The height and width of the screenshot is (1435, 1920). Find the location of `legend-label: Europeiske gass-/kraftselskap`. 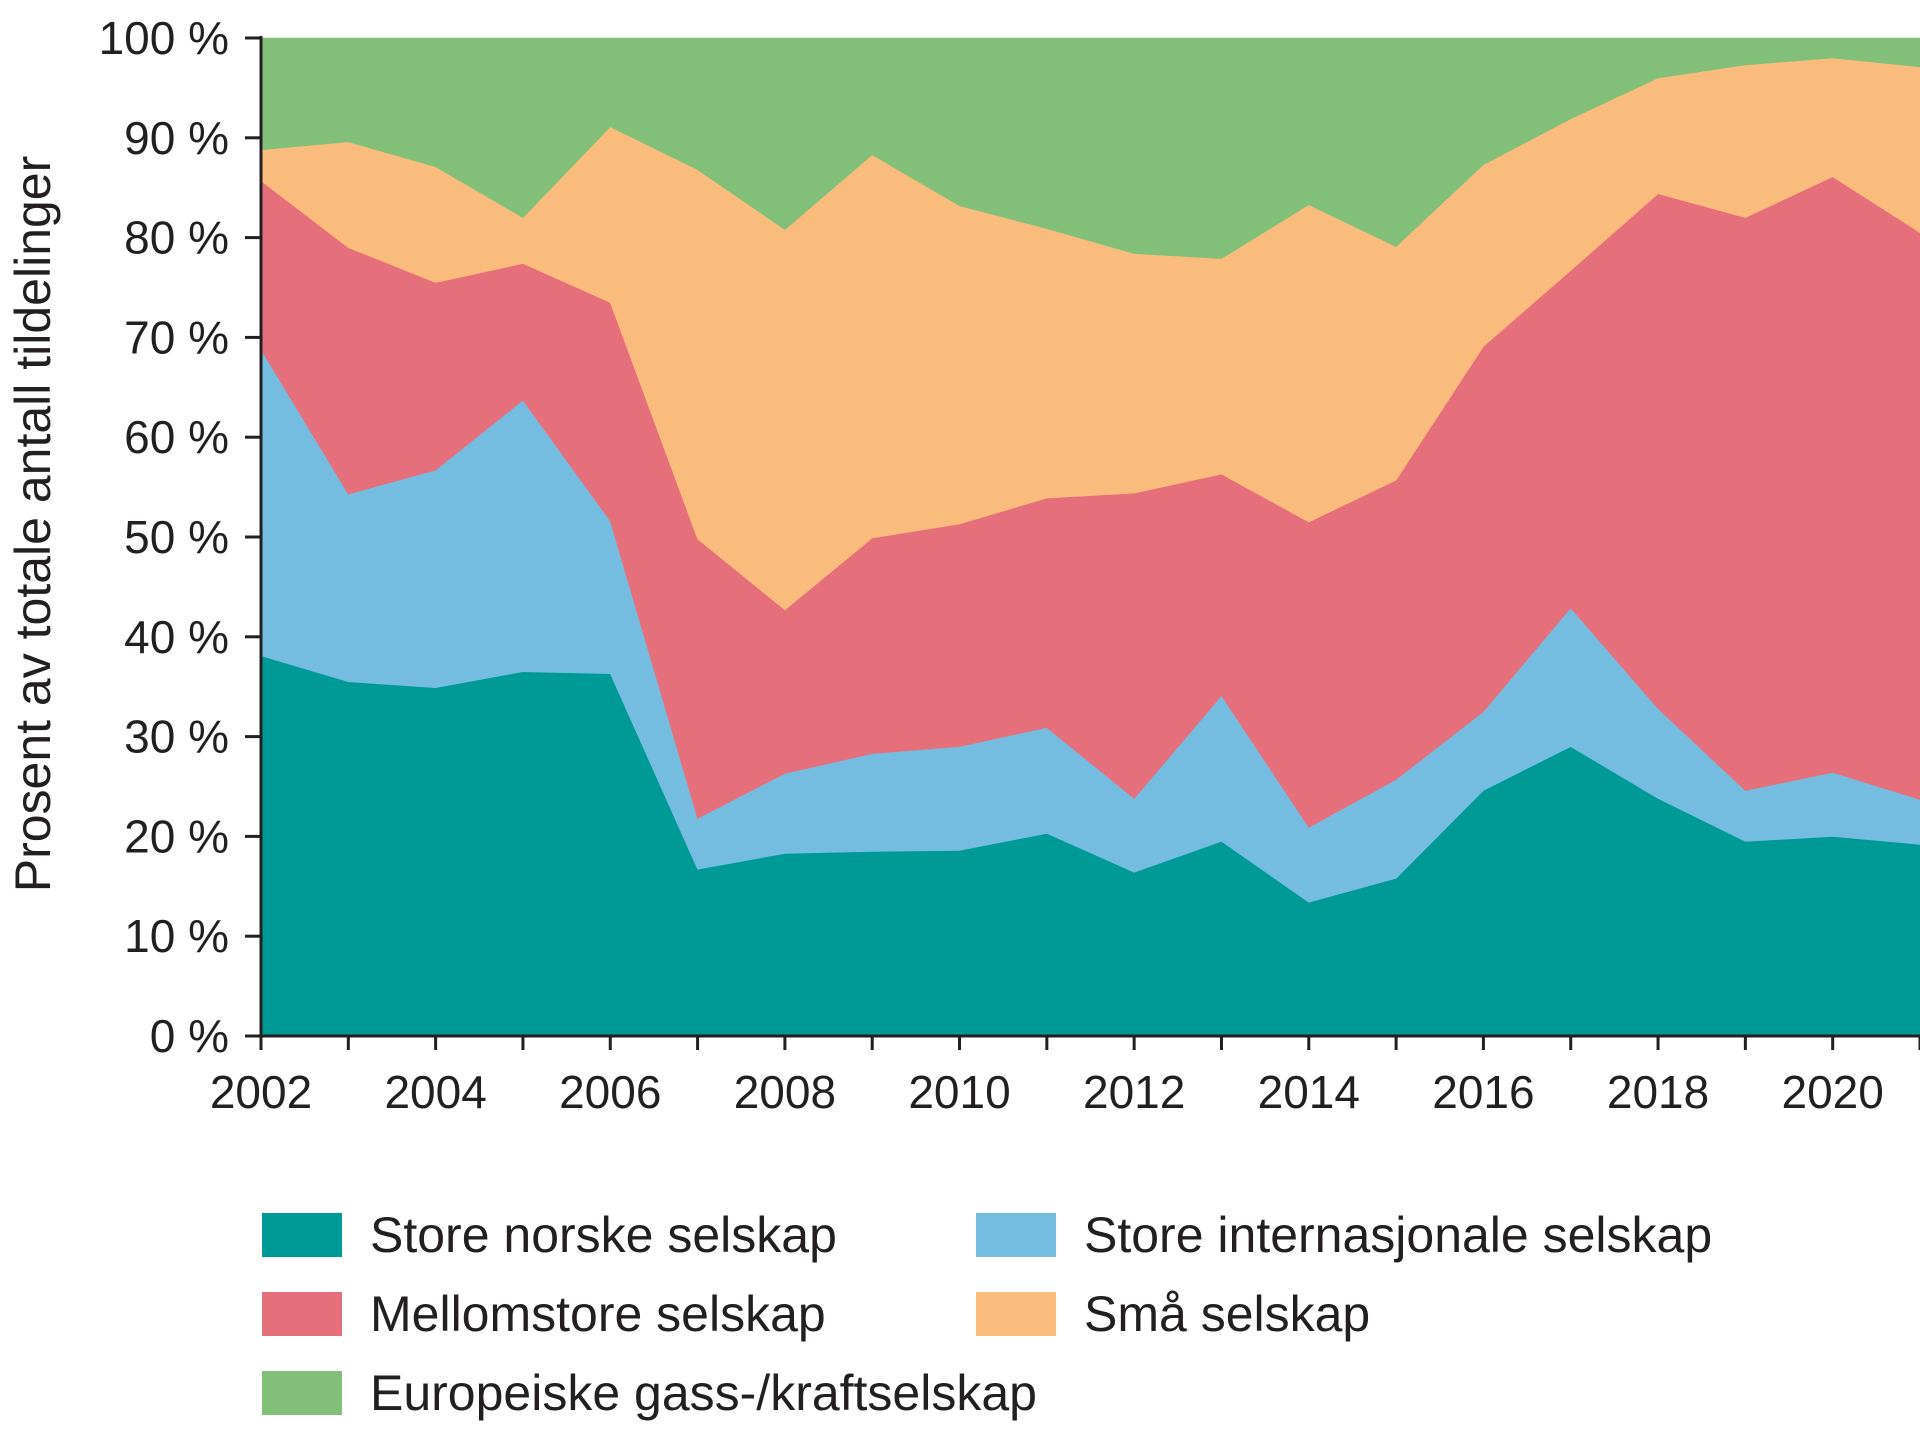

legend-label: Europeiske gass-/kraftselskap is located at coordinates (703, 1393).